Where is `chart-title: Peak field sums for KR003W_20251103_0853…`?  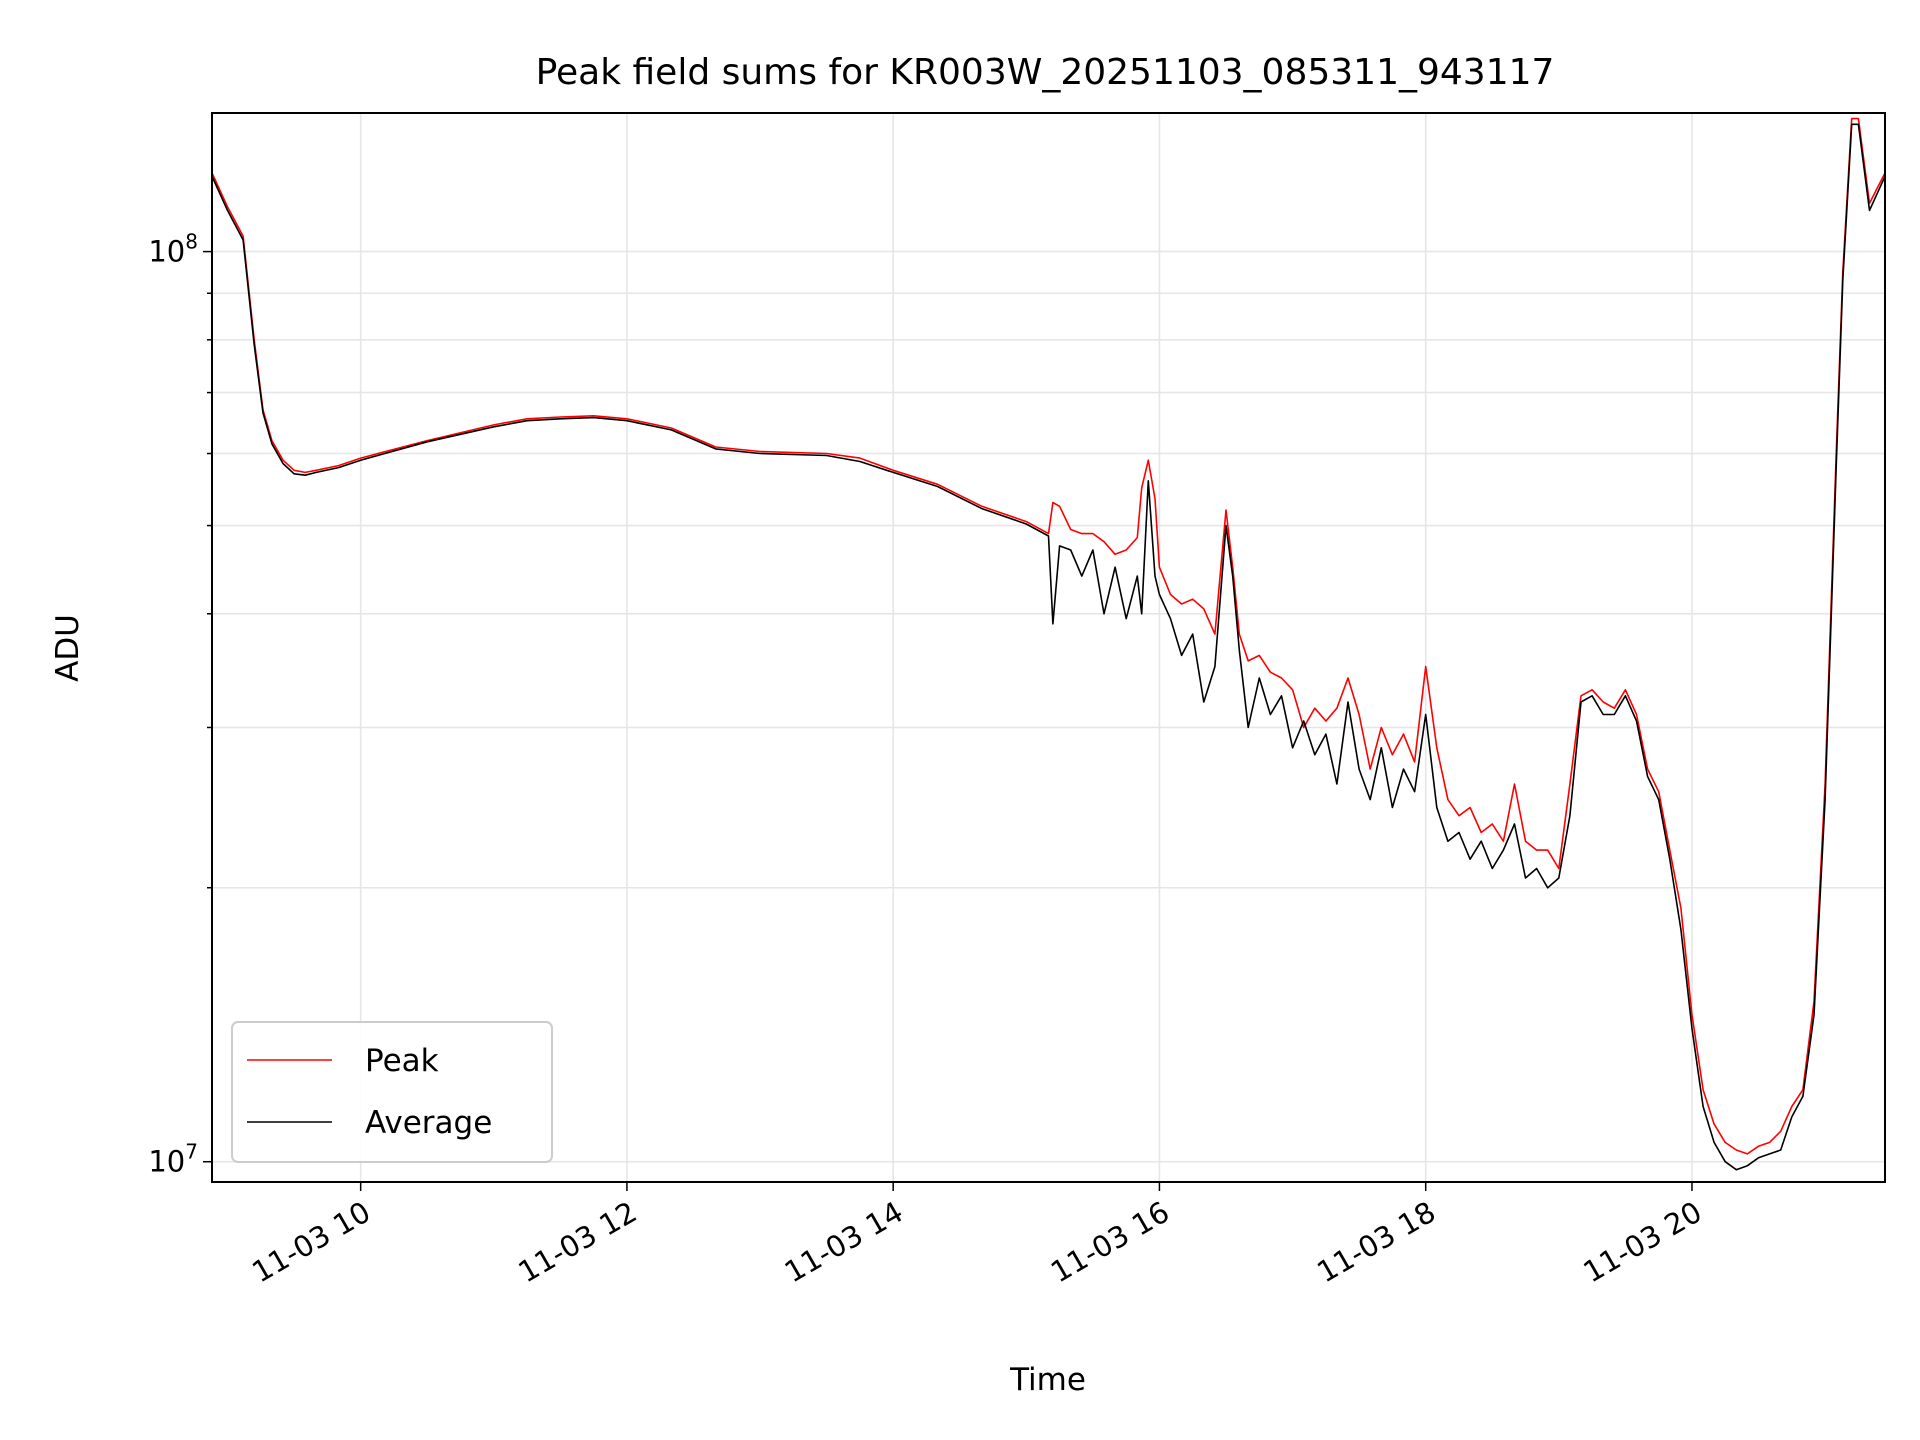 chart-title: Peak field sums for KR003W_20251103_0853… is located at coordinates (1045, 72).